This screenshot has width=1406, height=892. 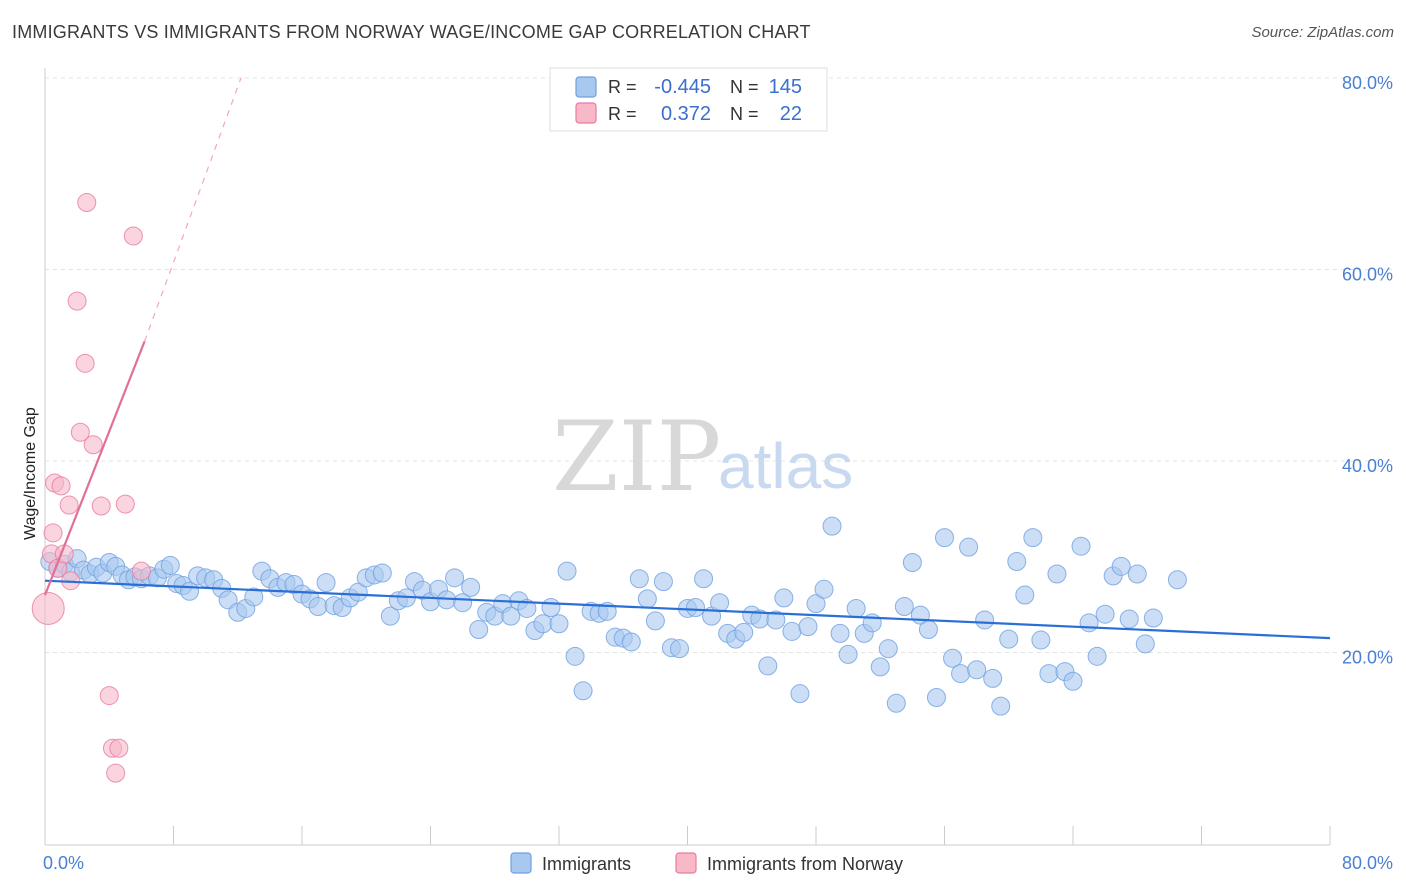 I want to click on legend-n-label-0: N =, so click(x=744, y=87).